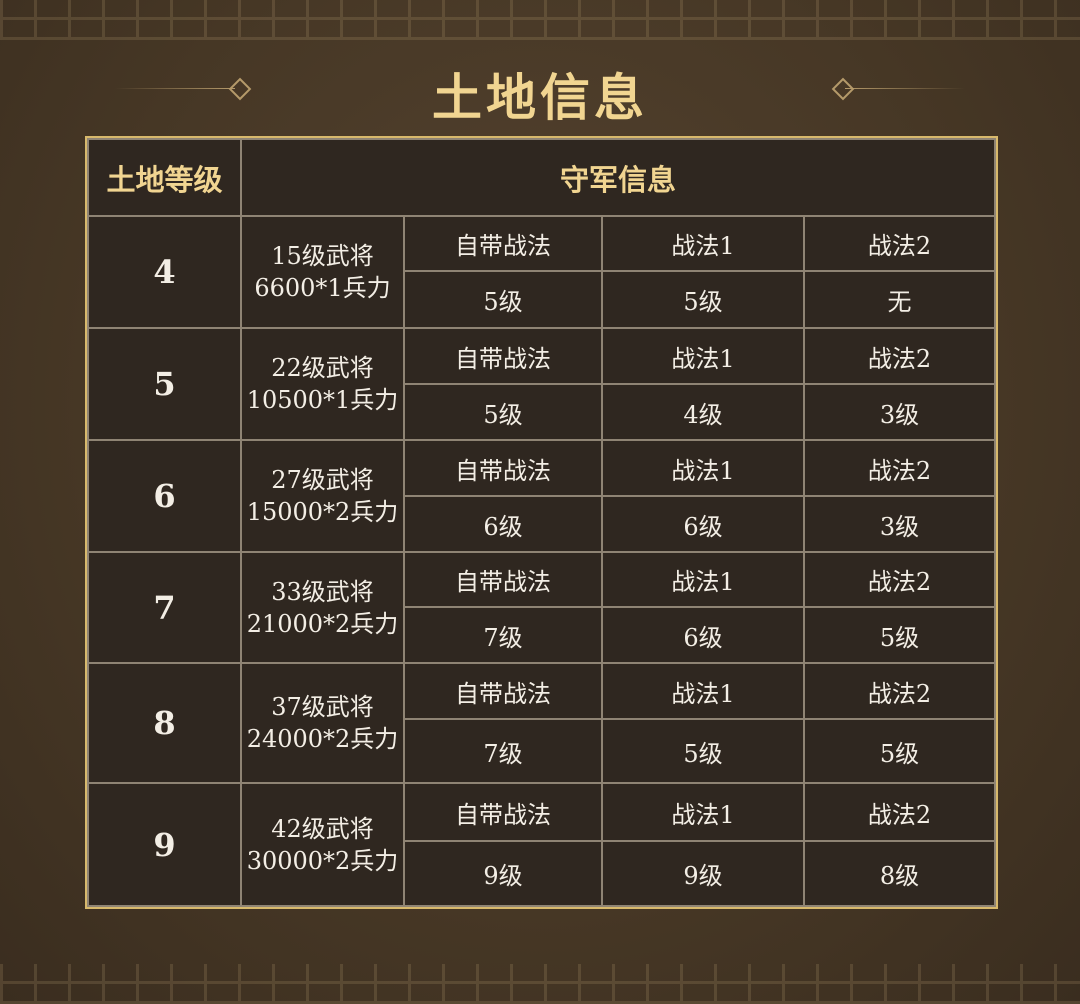  I want to click on ornament-right, so click(905, 88).